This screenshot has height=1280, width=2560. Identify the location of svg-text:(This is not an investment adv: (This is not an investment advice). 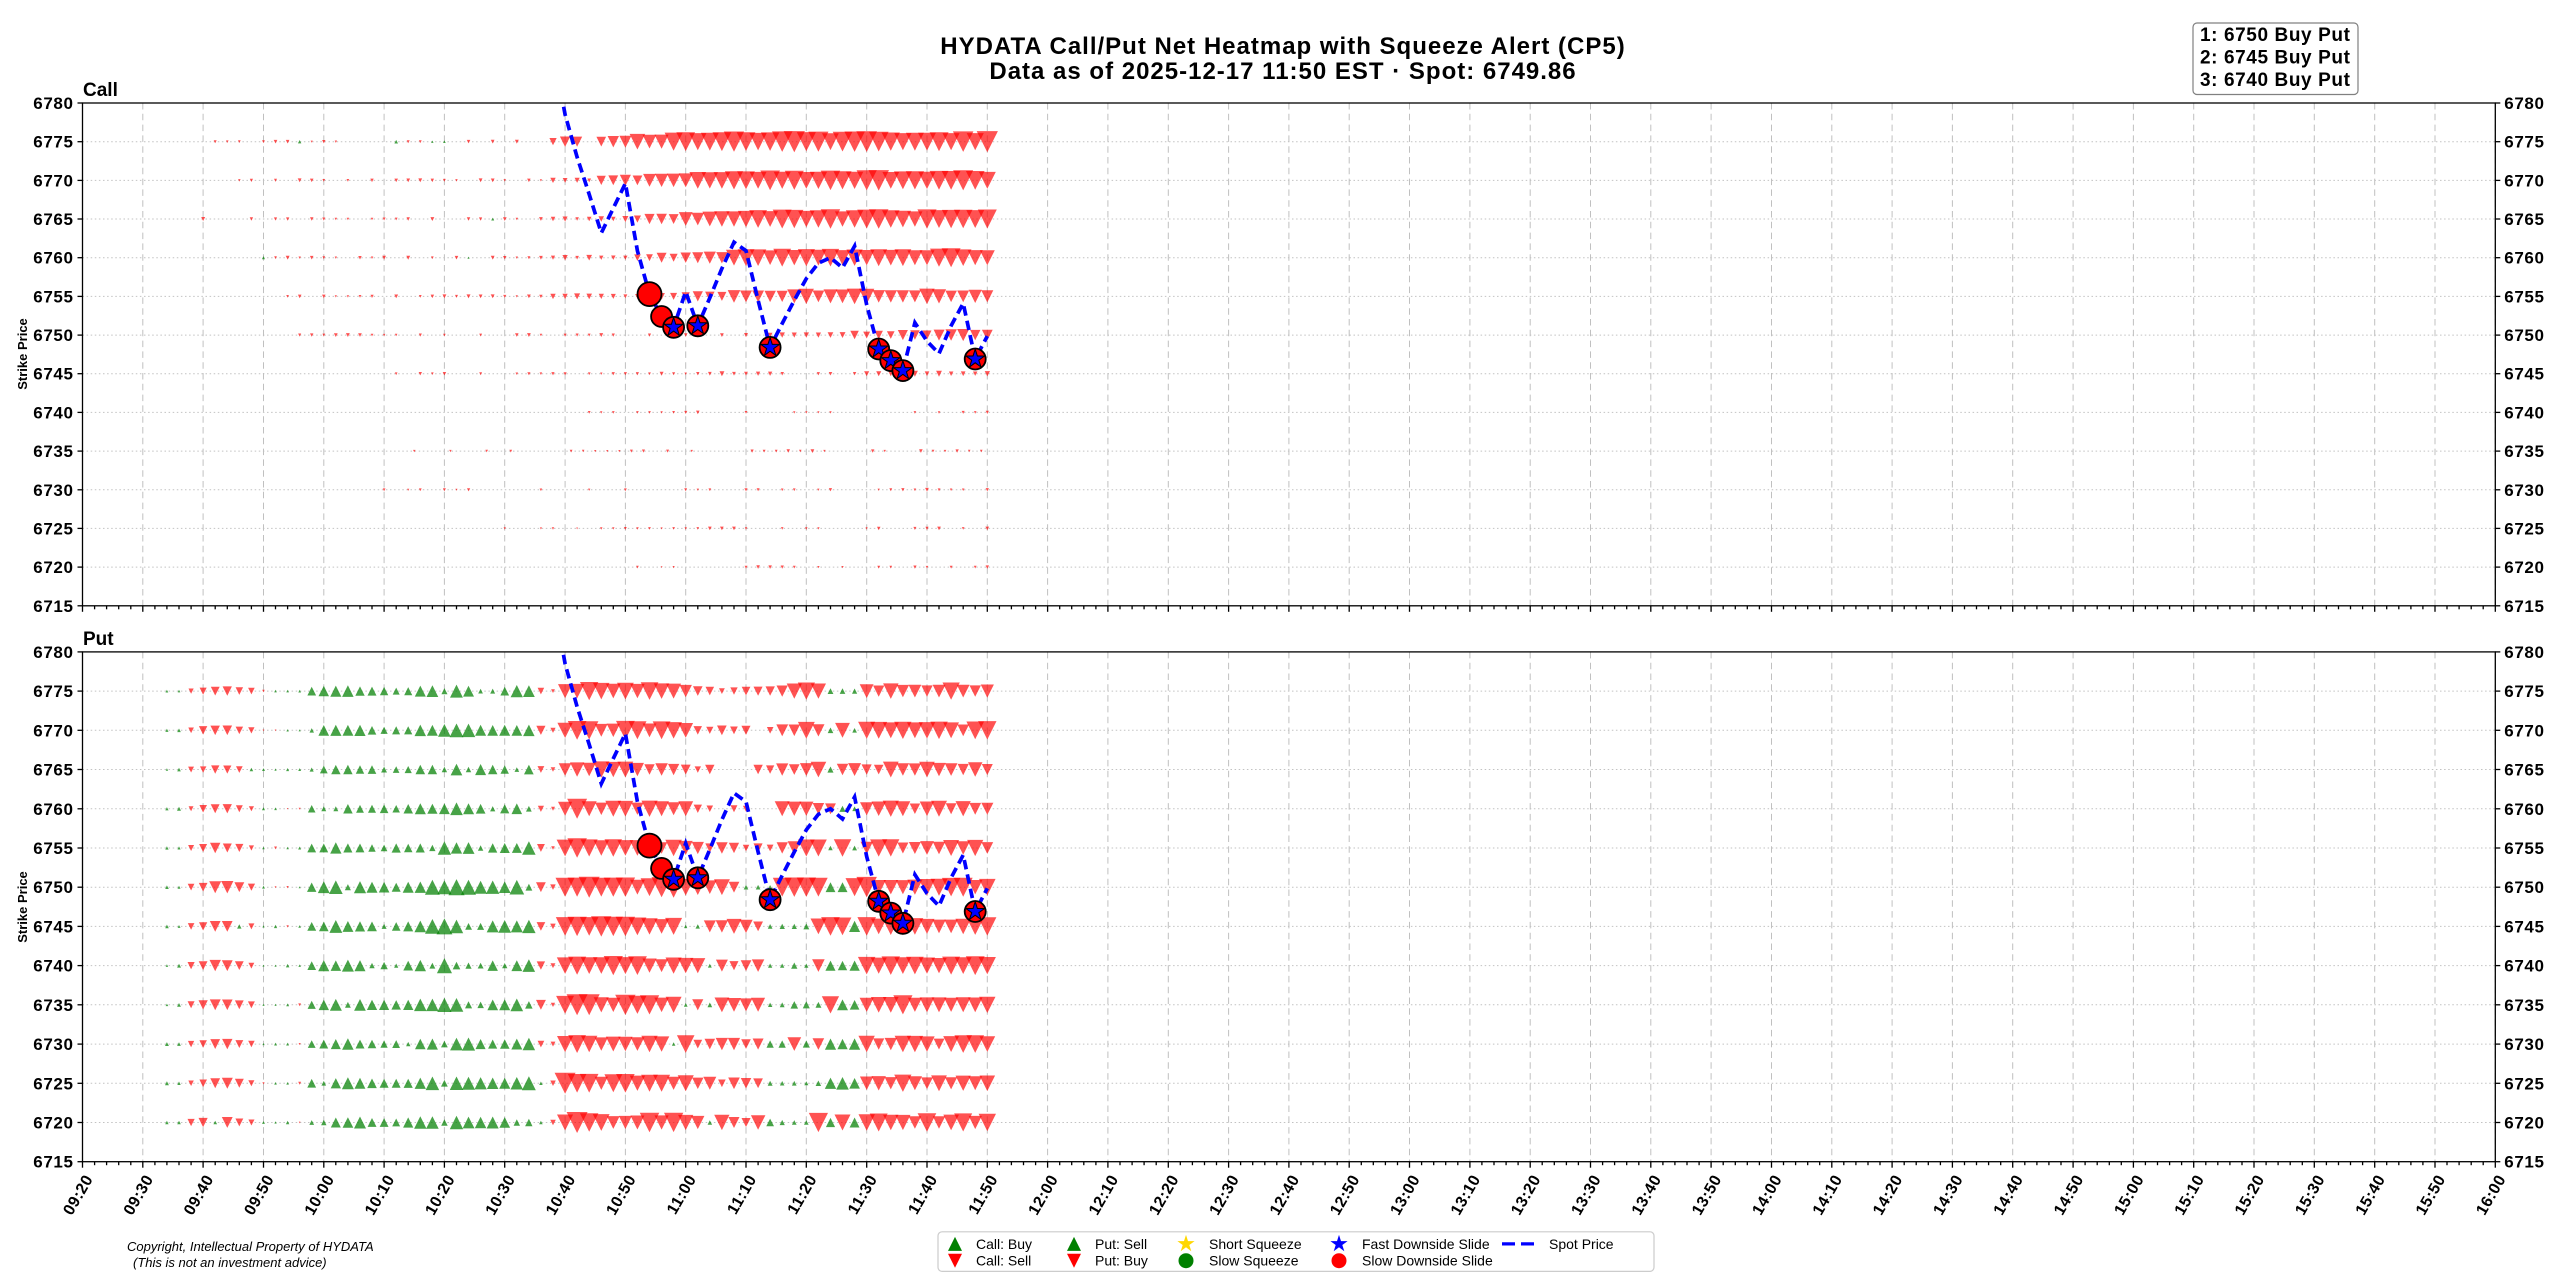
(230, 1262).